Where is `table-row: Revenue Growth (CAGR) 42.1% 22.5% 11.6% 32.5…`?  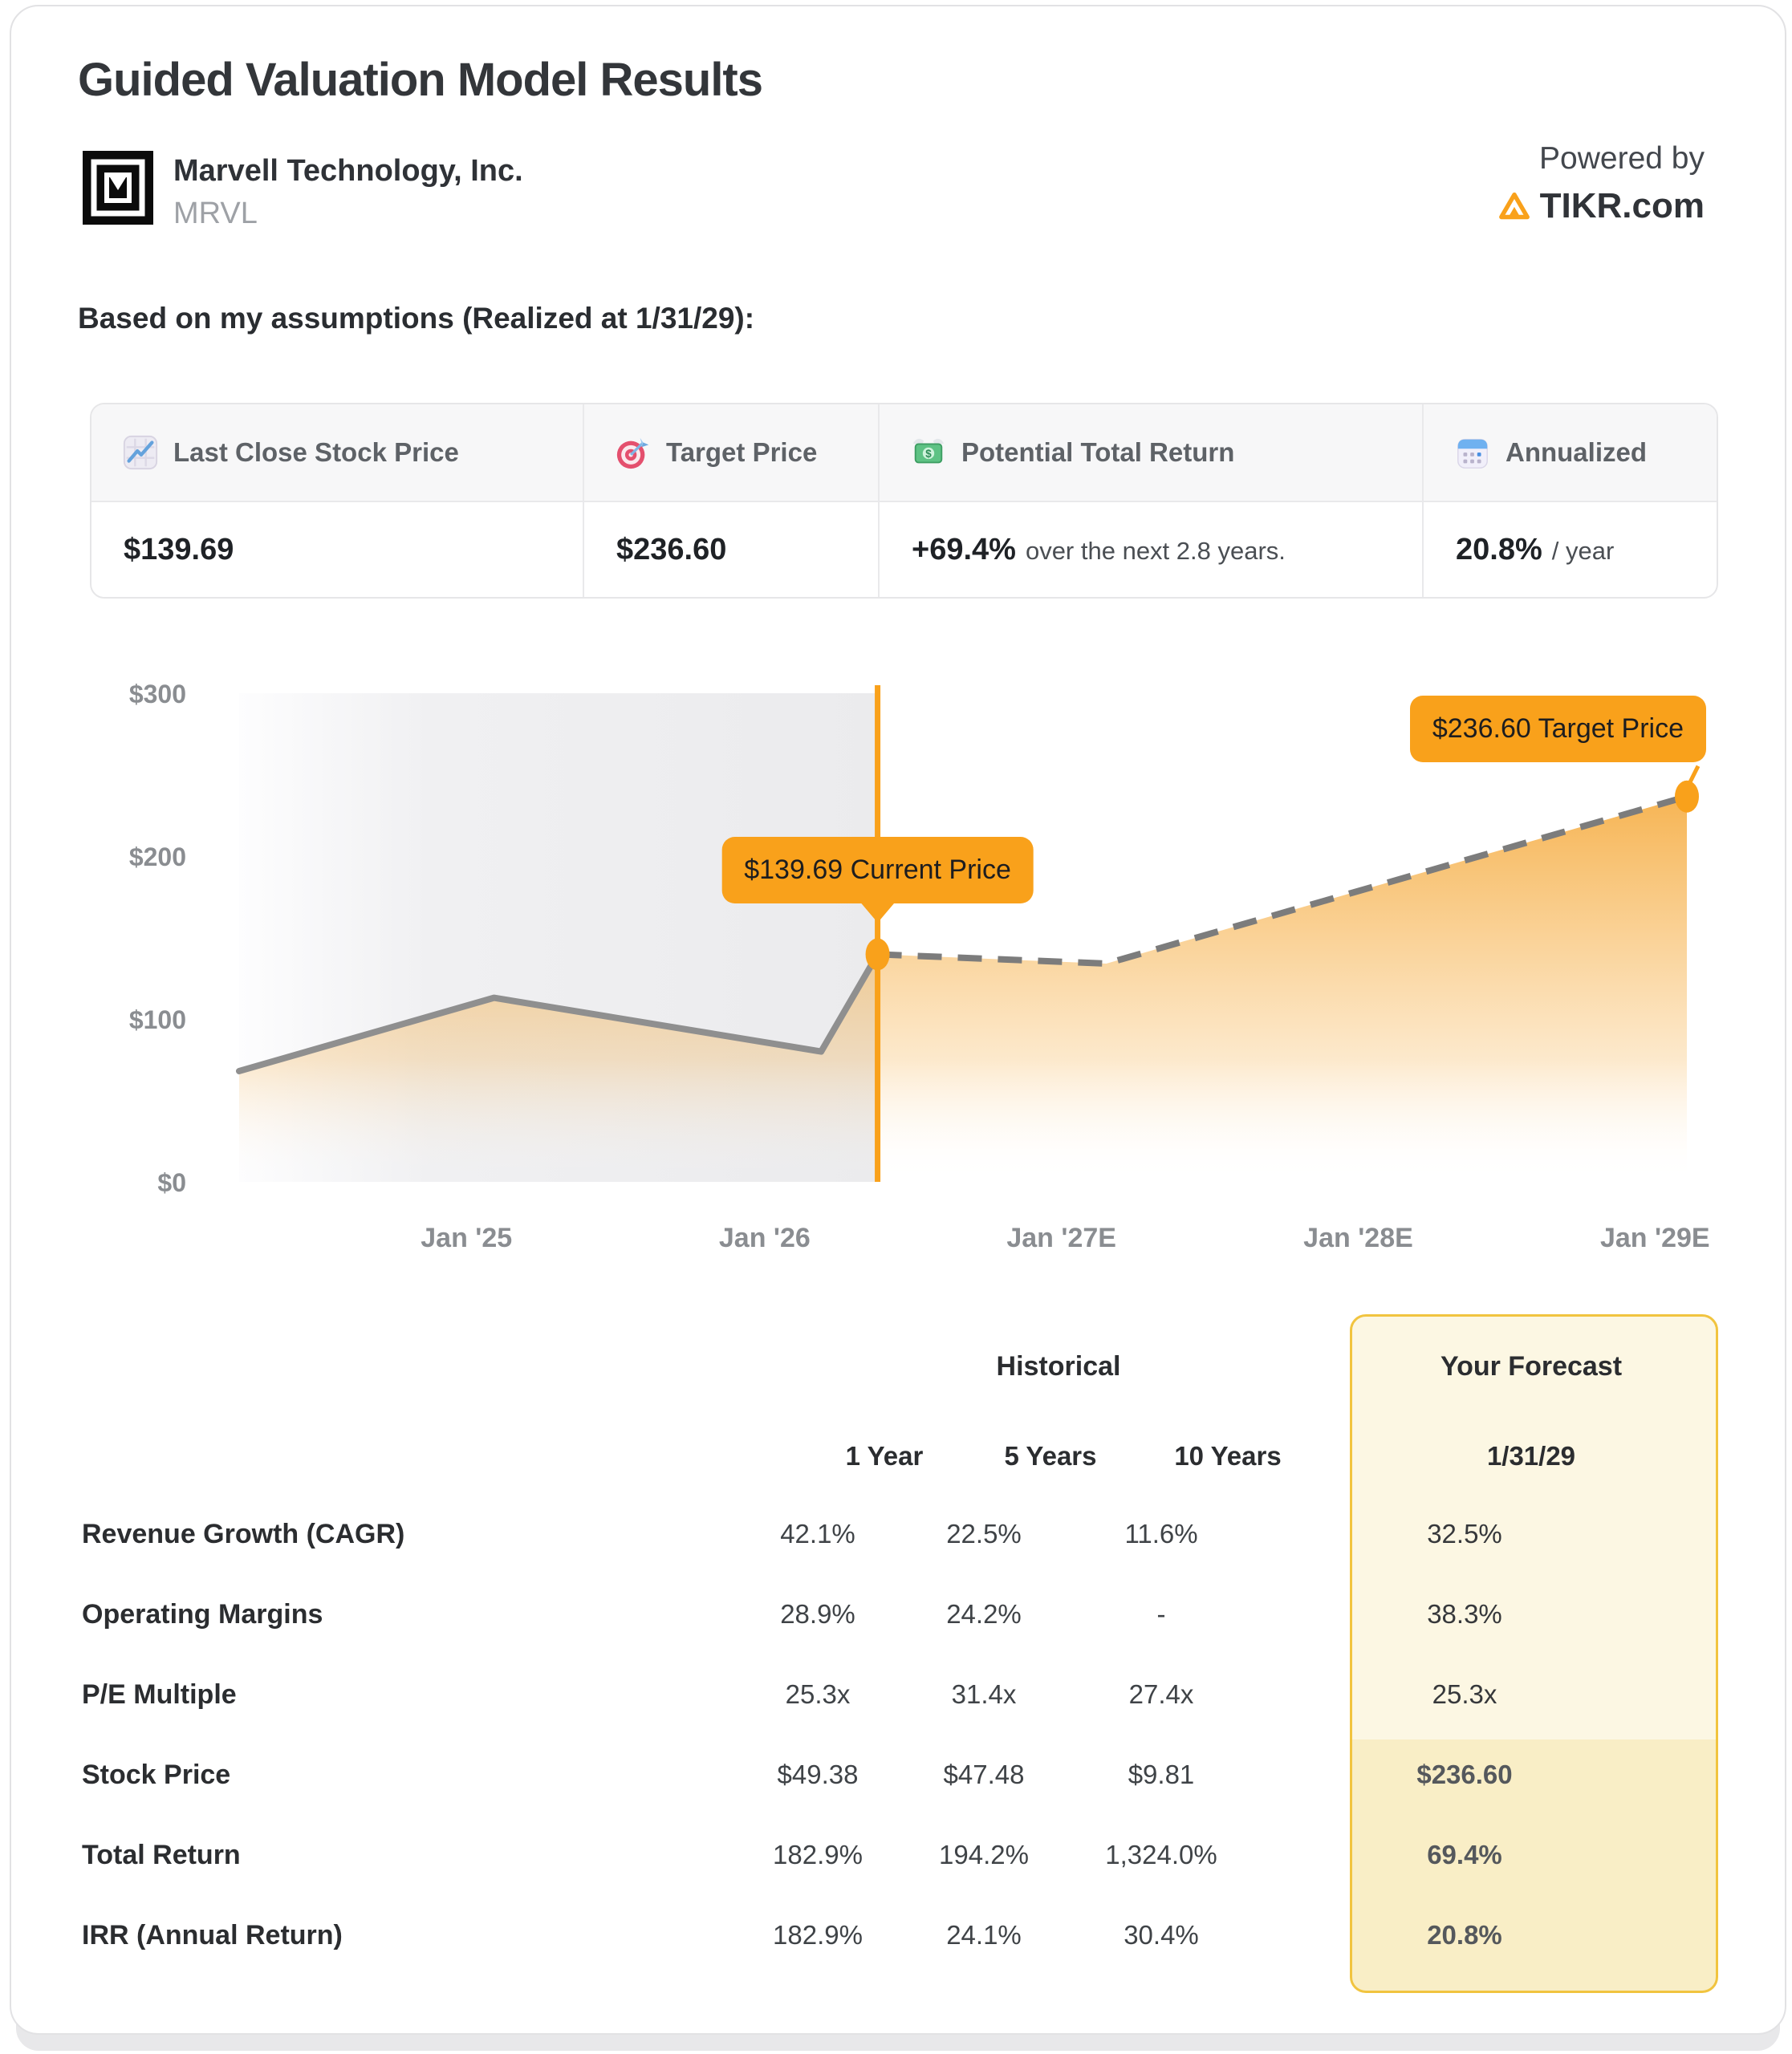
table-row: Revenue Growth (CAGR) 42.1% 22.5% 11.6% 32.5… is located at coordinates (898, 1534).